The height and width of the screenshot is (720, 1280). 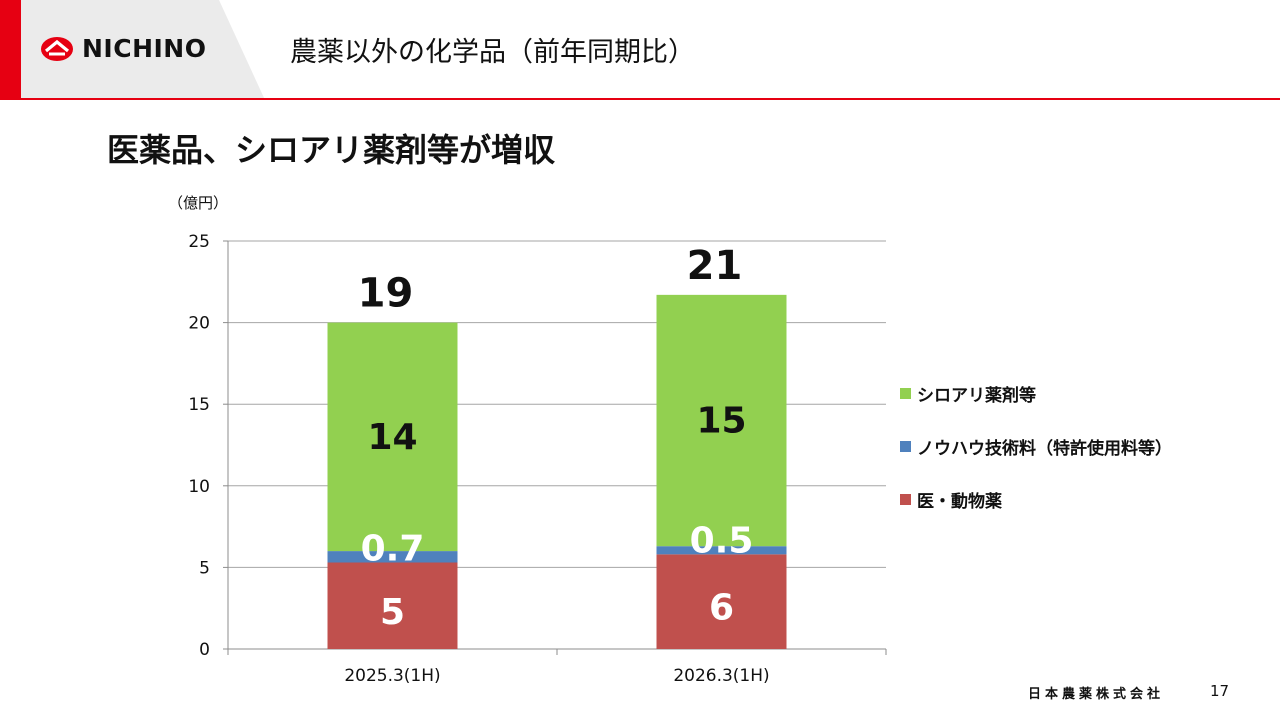 What do you see at coordinates (1044, 448) in the screenshot?
I see `legend-label: ノウハウ技術料（特許使用料等）` at bounding box center [1044, 448].